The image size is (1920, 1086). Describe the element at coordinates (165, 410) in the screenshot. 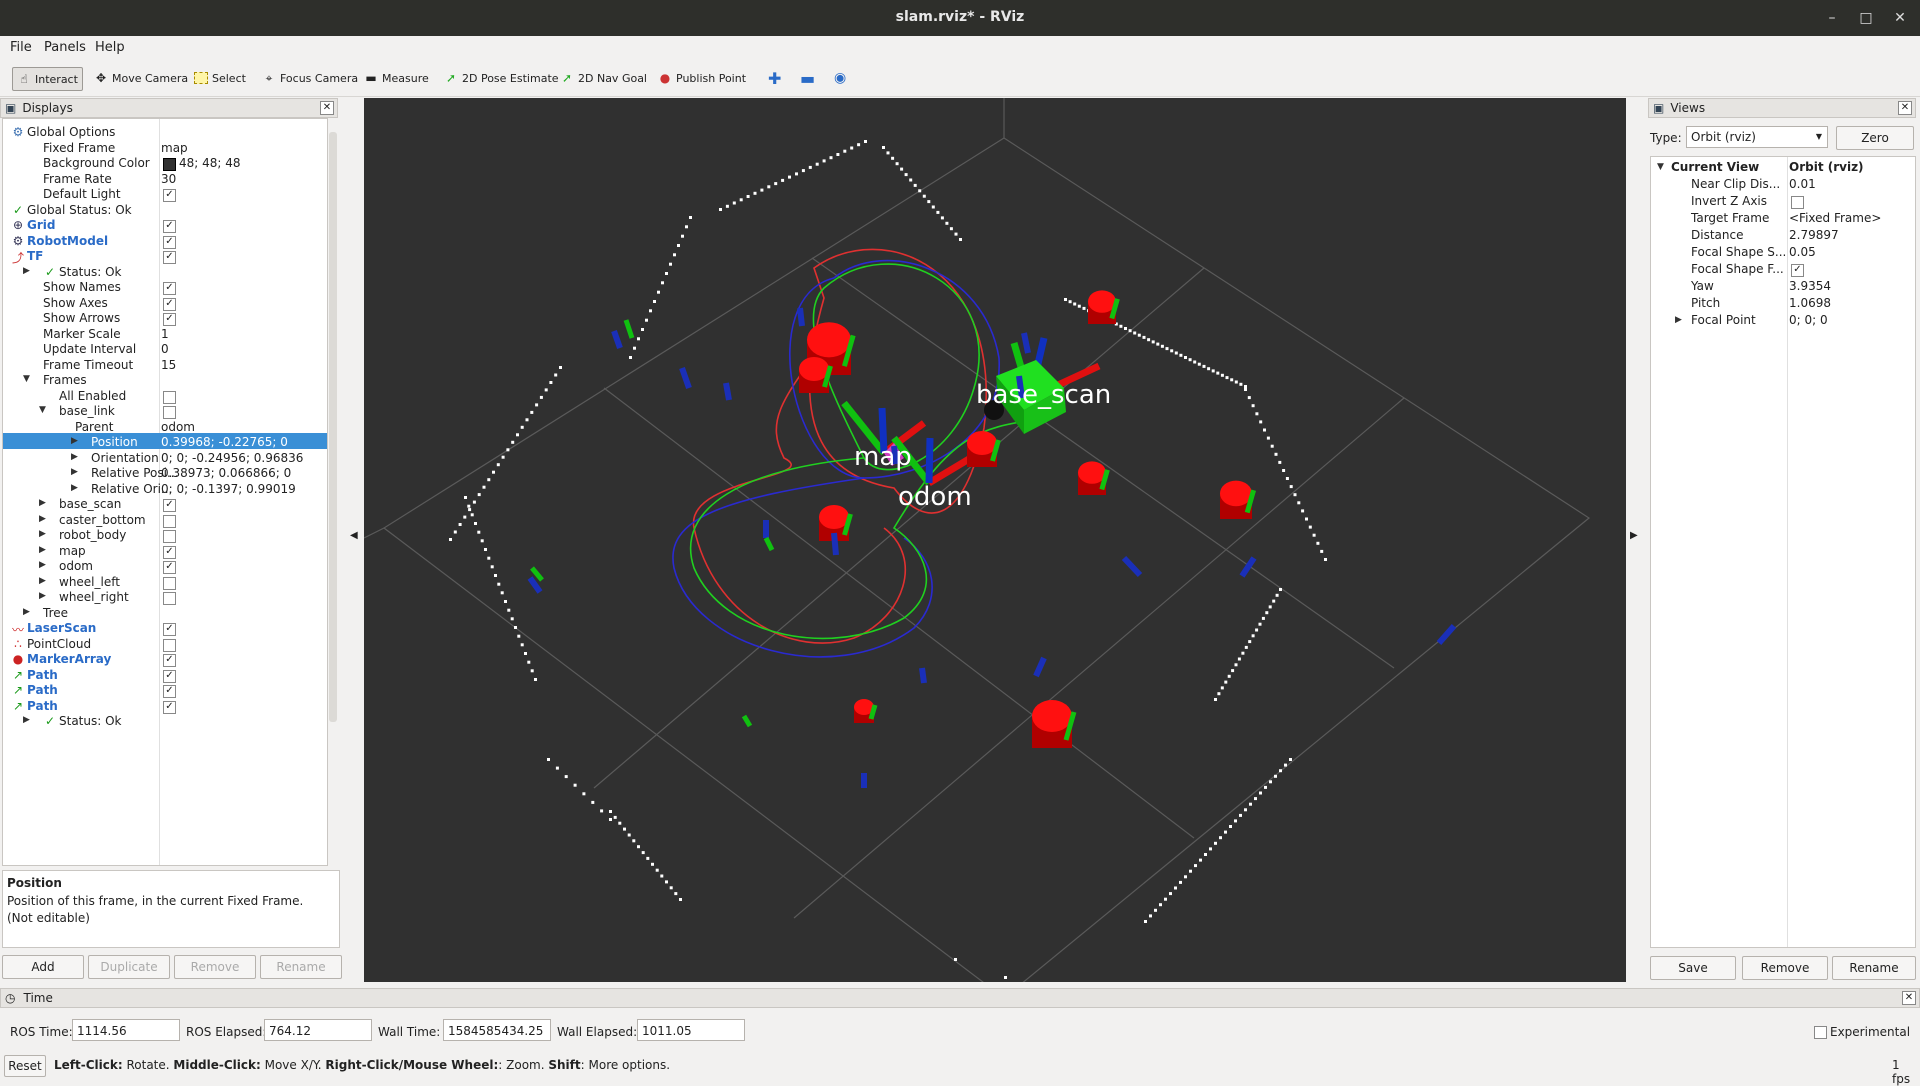

I see `display-row: ▼ base_link` at that location.